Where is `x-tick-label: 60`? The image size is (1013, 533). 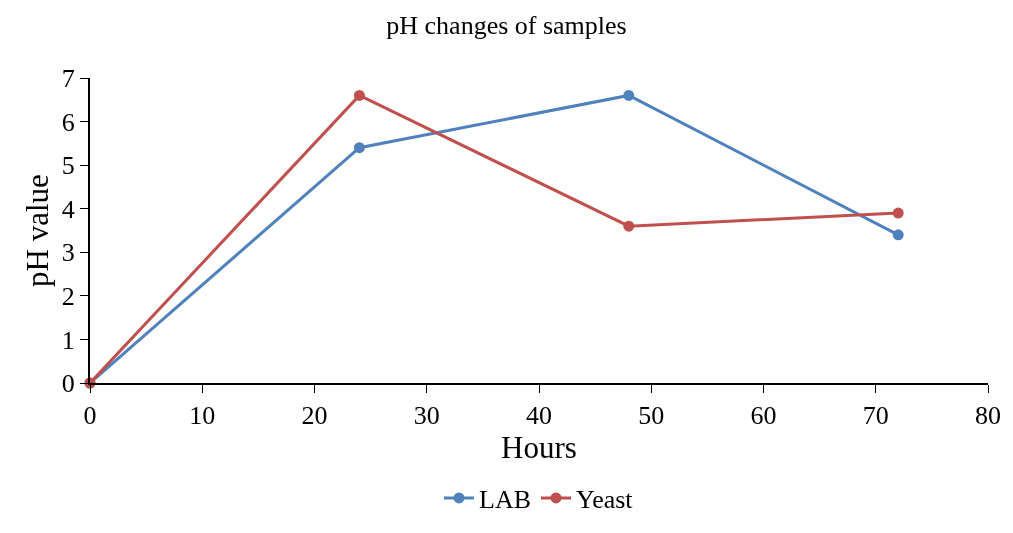 x-tick-label: 60 is located at coordinates (763, 416).